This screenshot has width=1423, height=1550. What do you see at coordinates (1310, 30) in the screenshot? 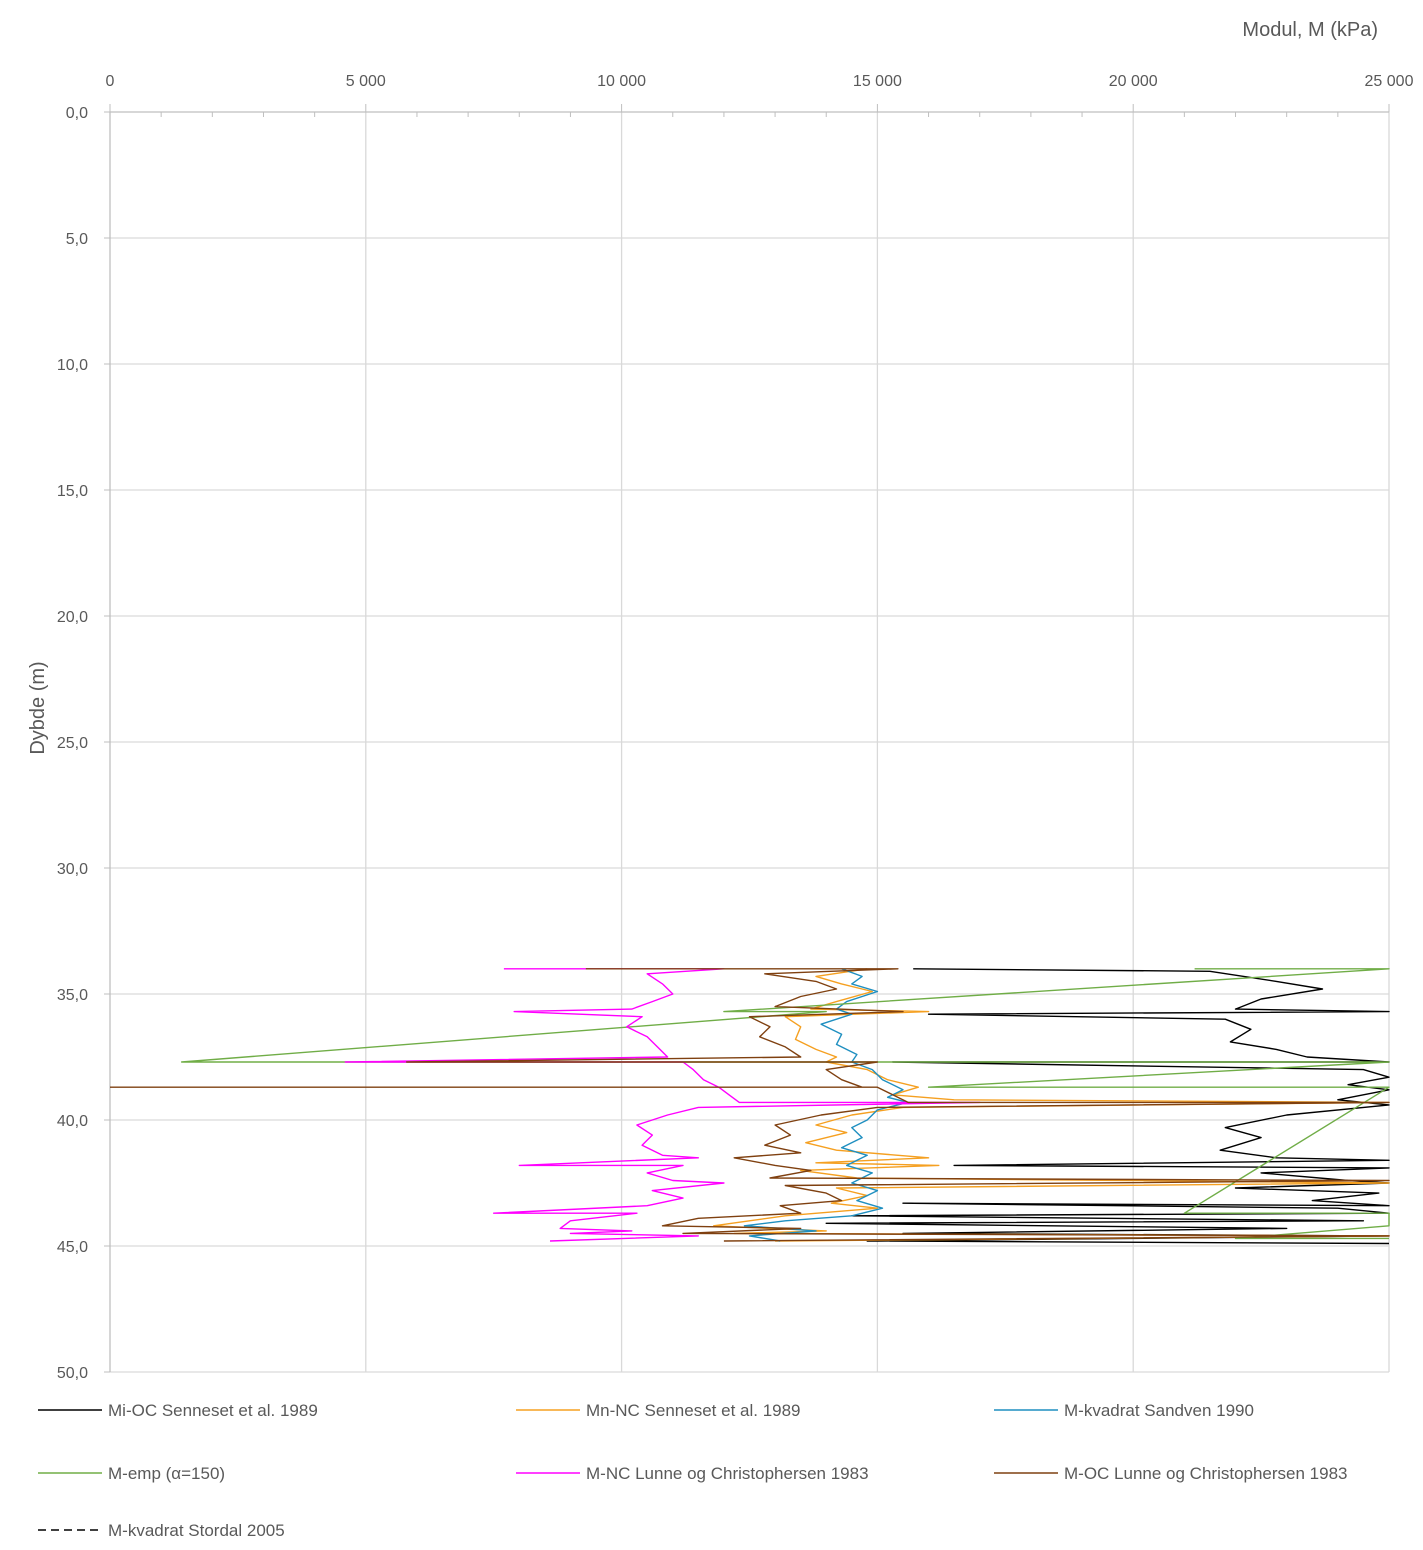
I see `x-axis-title: Modul, M (kPa)` at bounding box center [1310, 30].